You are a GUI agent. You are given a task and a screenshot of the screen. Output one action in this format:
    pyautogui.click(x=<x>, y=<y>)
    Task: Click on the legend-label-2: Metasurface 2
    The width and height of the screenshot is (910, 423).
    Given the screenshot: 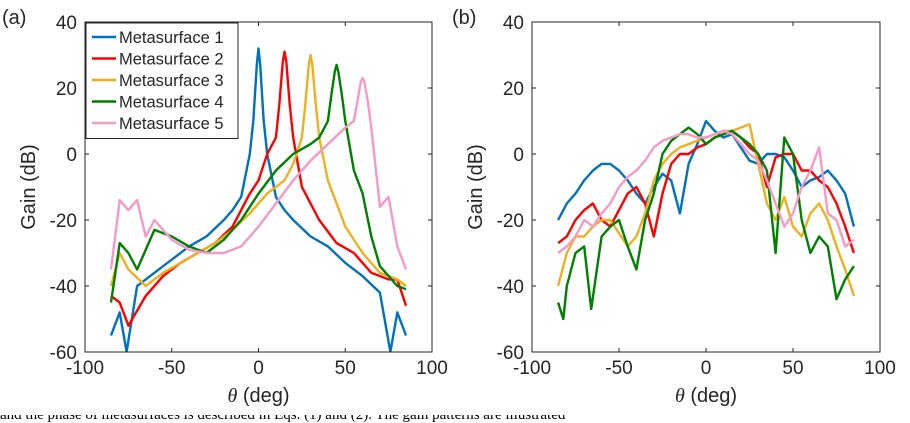 What is the action you would take?
    pyautogui.click(x=171, y=60)
    